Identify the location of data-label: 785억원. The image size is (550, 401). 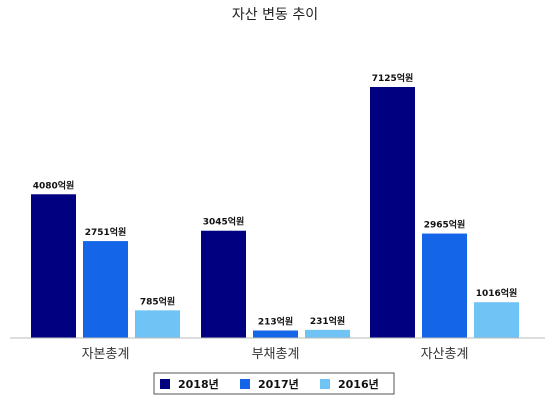
(157, 301).